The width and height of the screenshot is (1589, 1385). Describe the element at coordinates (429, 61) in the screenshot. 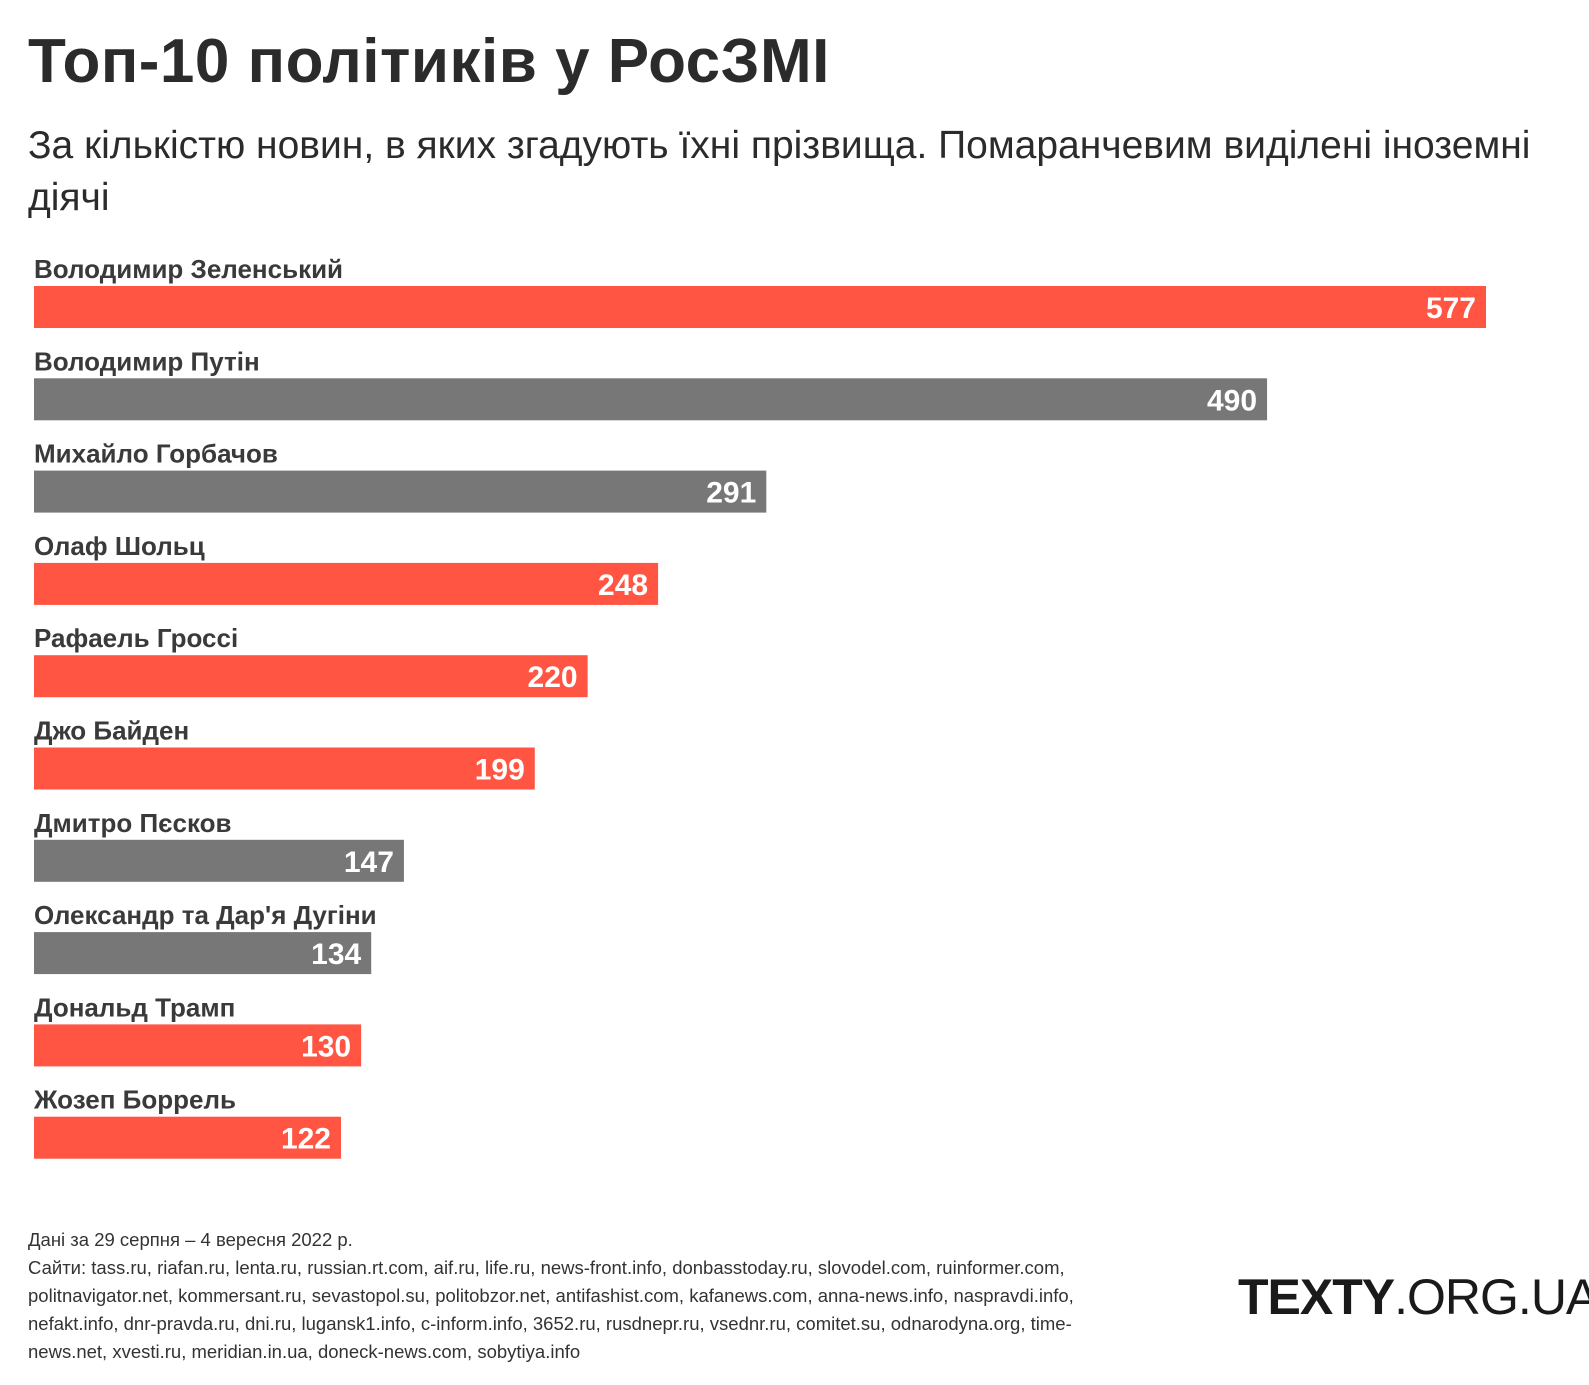

I see `chart-title: Топ-10 політиків у РосЗМІ` at that location.